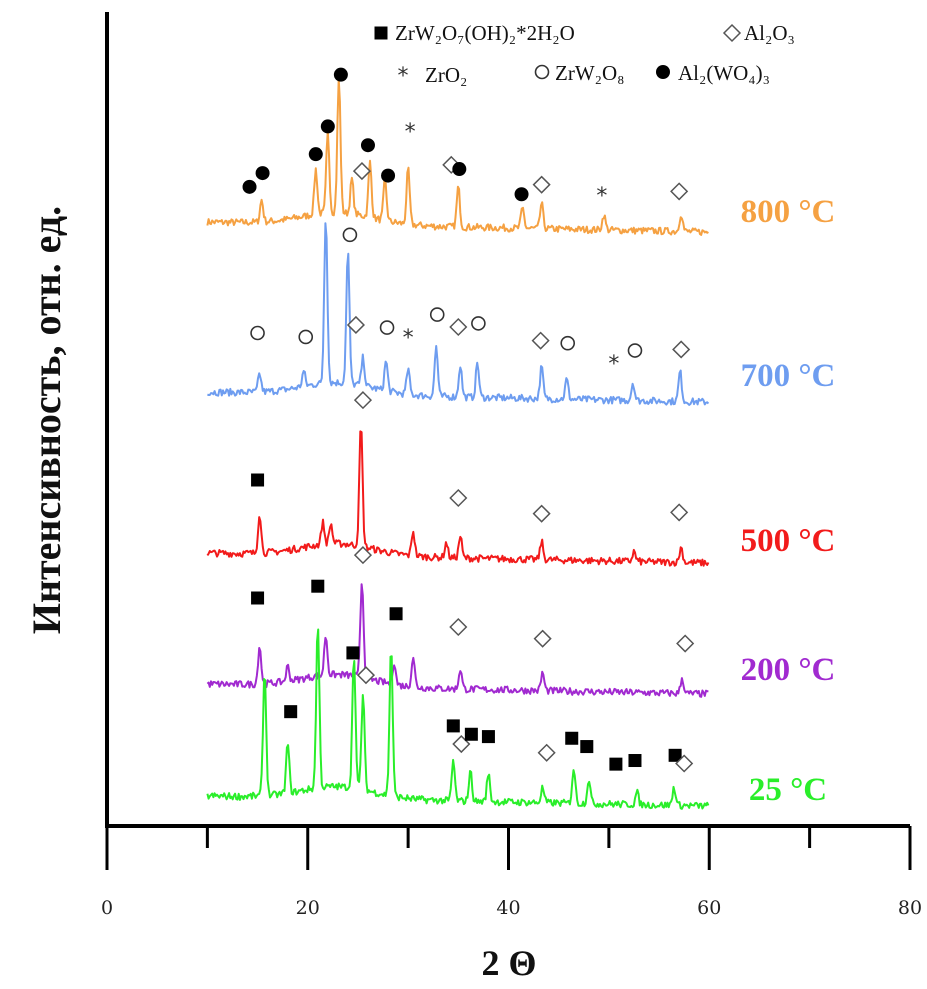 Image resolution: width=927 pixels, height=989 pixels. Describe the element at coordinates (769, 33) in the screenshot. I see `legend-label: Al₂O₃` at that location.